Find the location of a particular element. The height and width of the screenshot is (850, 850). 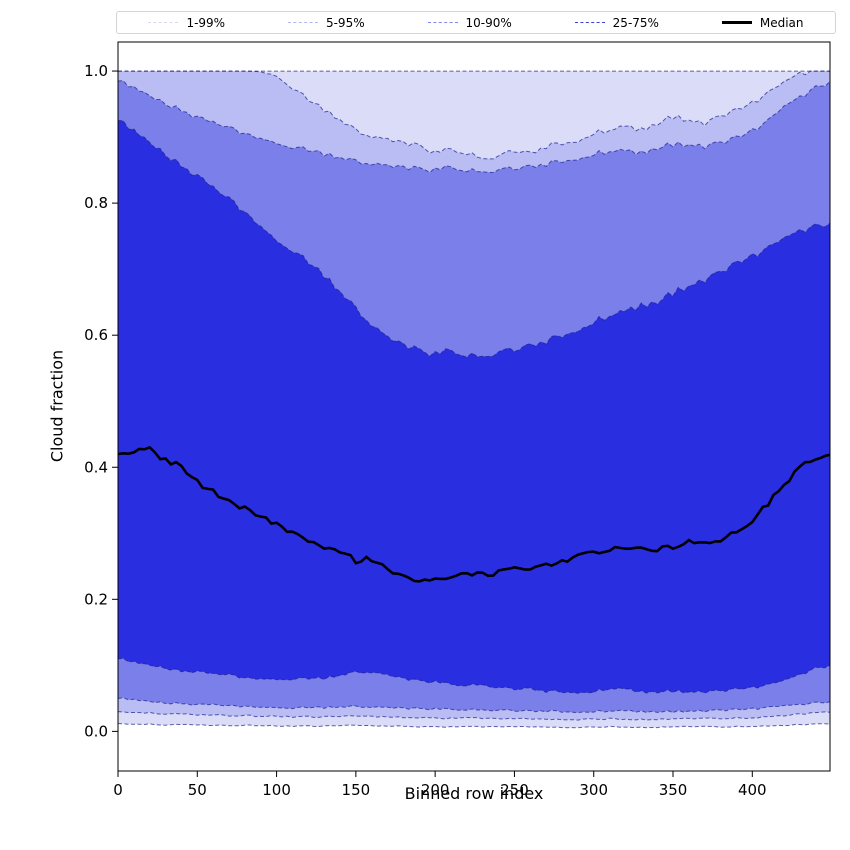

median-line-group is located at coordinates (474, 514).